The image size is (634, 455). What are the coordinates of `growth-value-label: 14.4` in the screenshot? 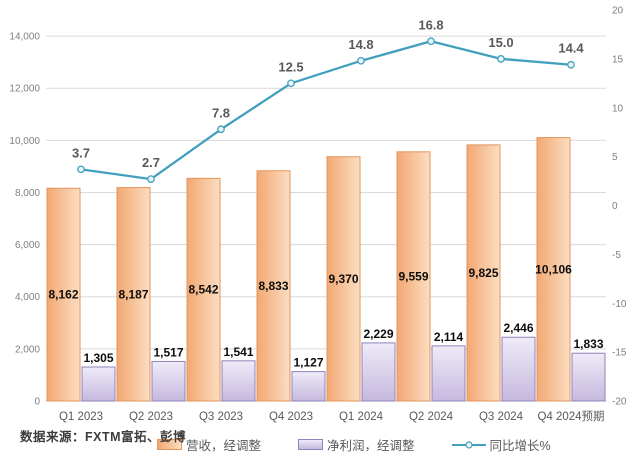 It's located at (571, 48).